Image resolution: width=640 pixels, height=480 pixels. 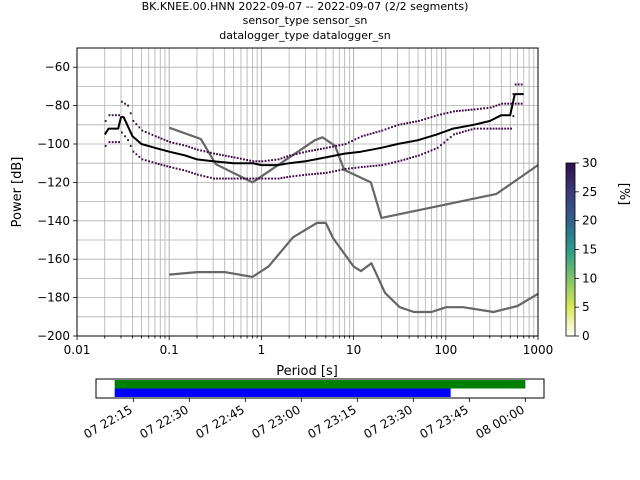 What do you see at coordinates (275, 421) in the screenshot?
I see `timeline-tick-label: 07 23:00` at bounding box center [275, 421].